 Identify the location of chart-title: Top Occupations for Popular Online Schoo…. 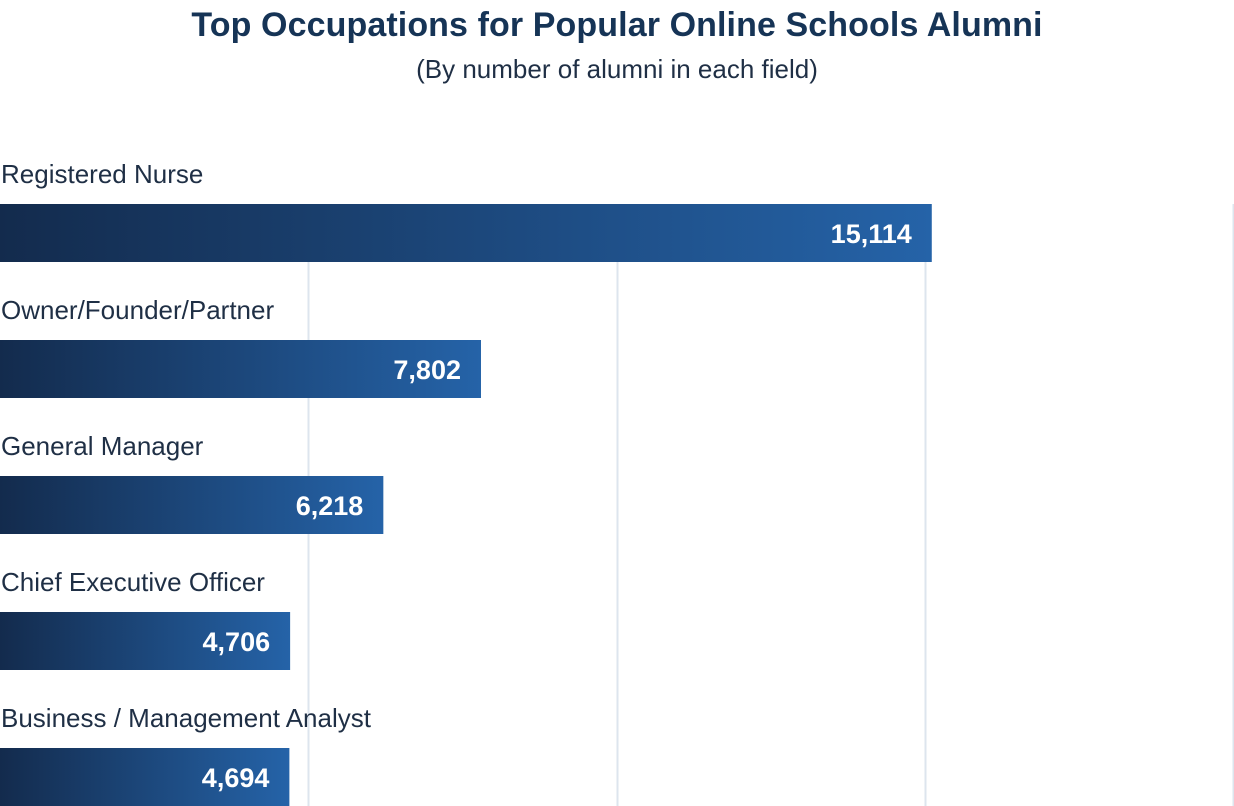
(617, 25).